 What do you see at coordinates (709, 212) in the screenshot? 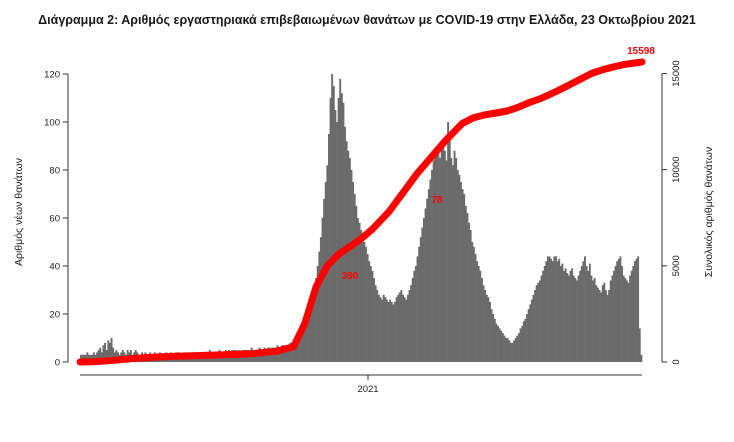
I see `right-axis-label: Συνολικός αριθμός θανάτων` at bounding box center [709, 212].